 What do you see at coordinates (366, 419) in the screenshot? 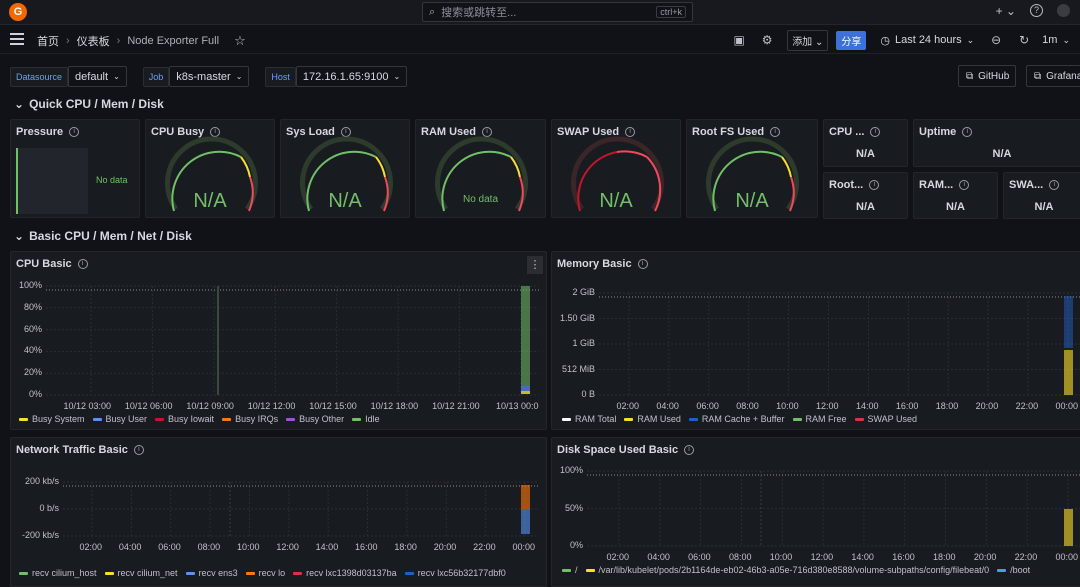
I see `legend-item: Idle` at bounding box center [366, 419].